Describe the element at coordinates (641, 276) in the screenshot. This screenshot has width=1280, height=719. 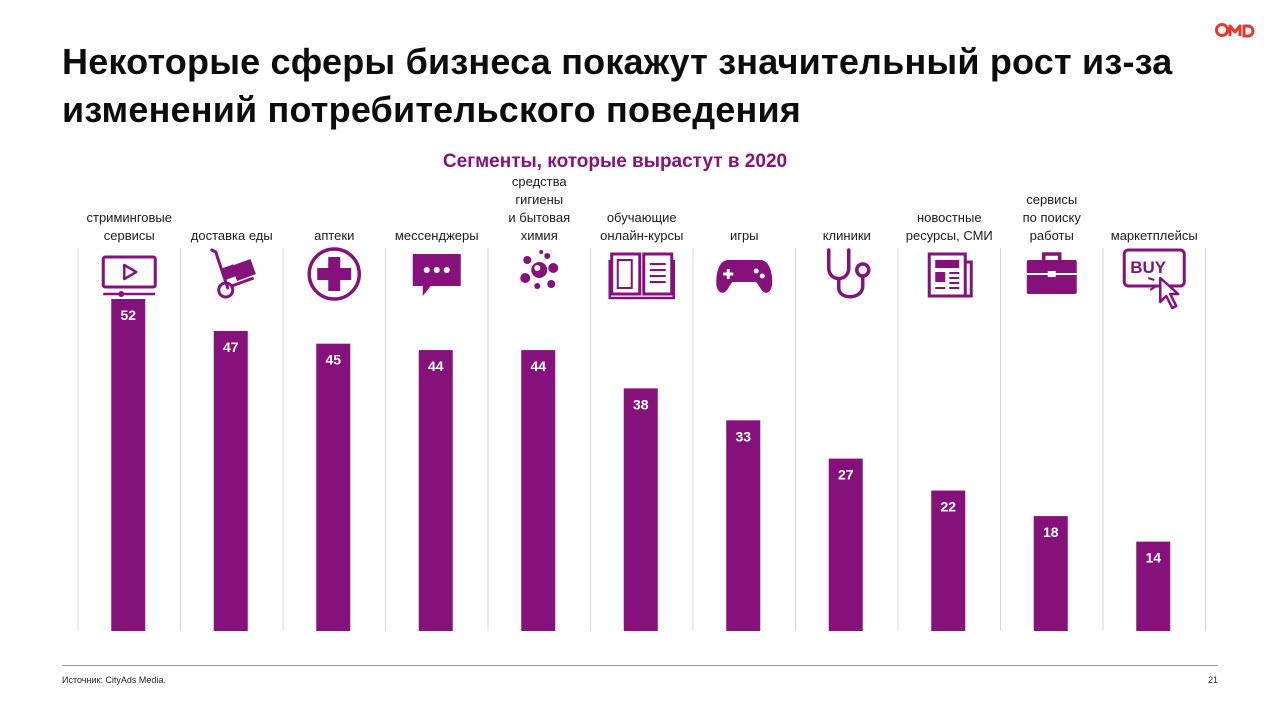
I see `open-book-icon` at that location.